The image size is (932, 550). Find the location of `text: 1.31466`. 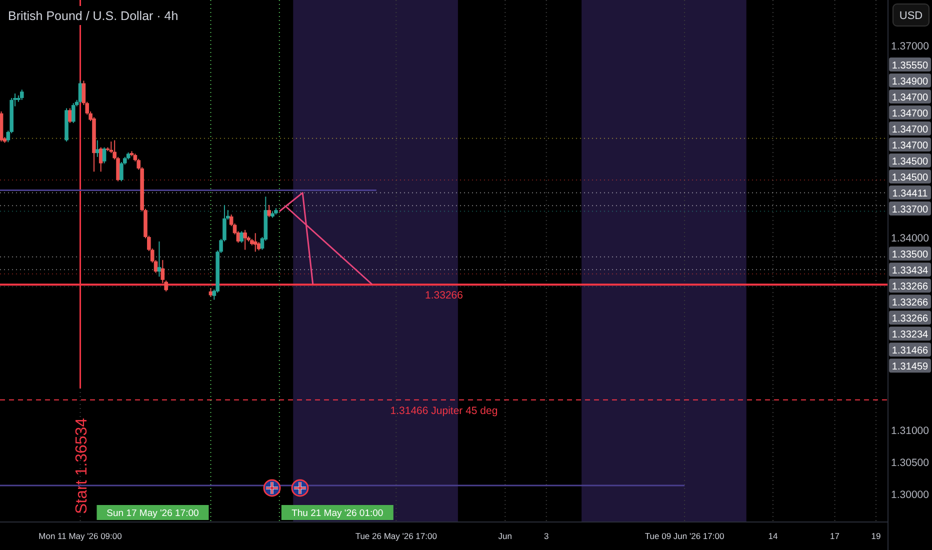

text: 1.31466 is located at coordinates (910, 351).